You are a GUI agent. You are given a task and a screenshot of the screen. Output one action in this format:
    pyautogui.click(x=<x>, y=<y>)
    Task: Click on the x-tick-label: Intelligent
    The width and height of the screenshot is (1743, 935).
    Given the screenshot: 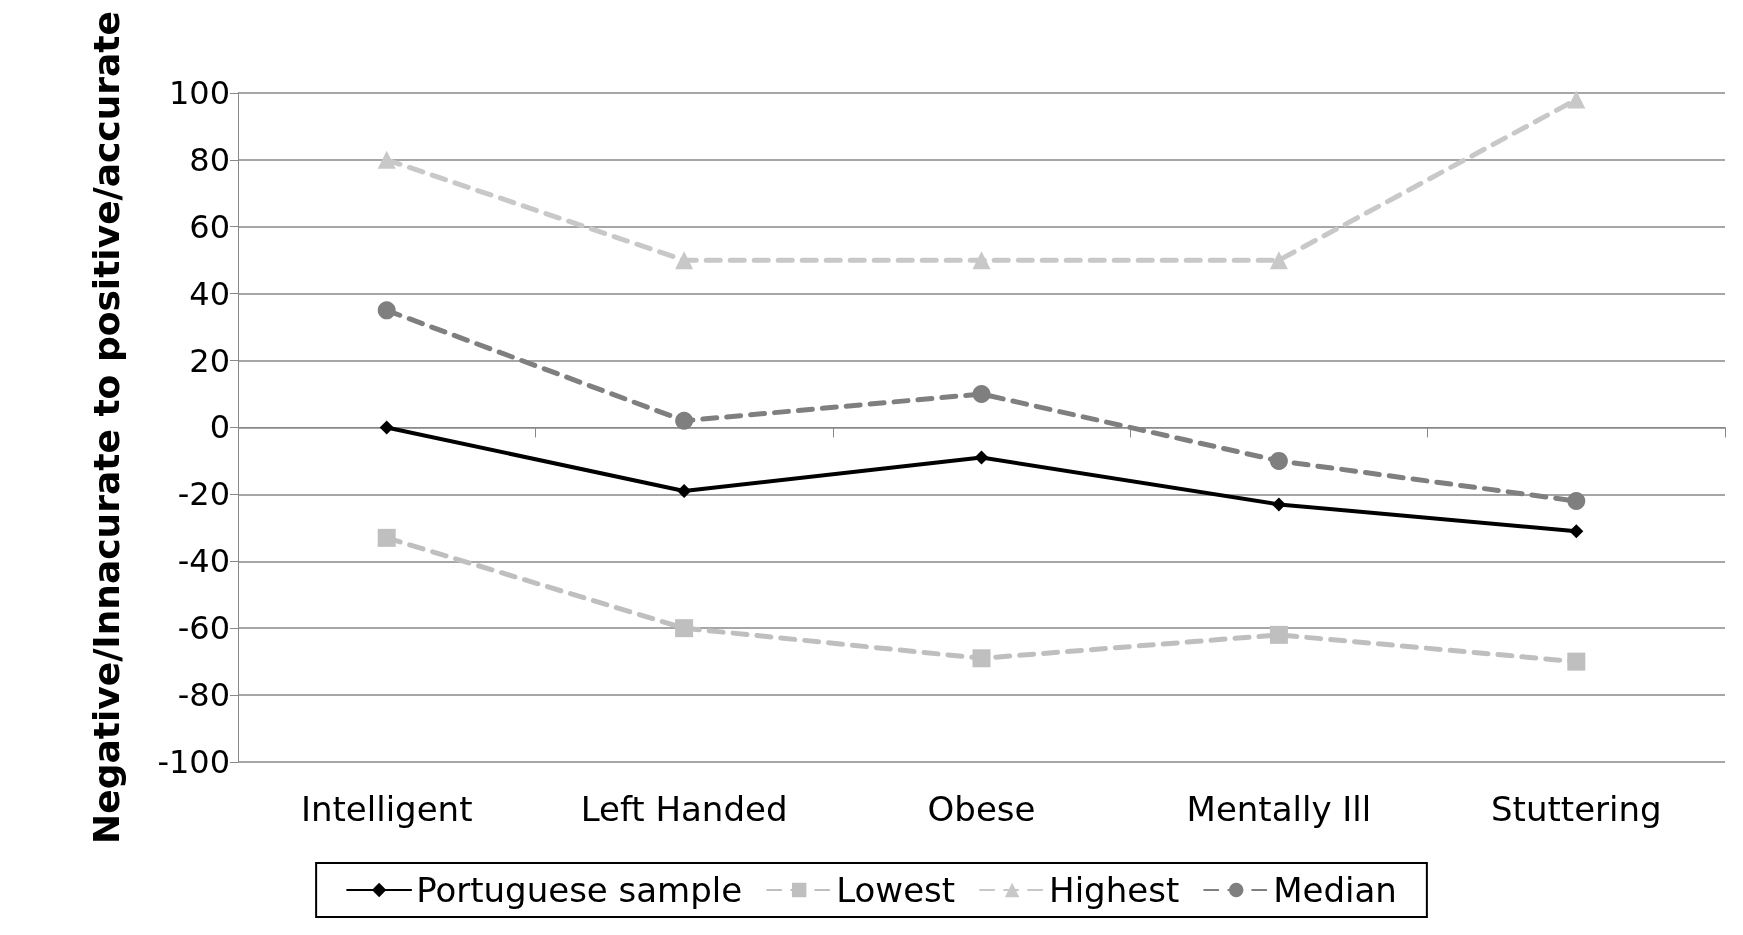 What is the action you would take?
    pyautogui.click(x=386, y=809)
    